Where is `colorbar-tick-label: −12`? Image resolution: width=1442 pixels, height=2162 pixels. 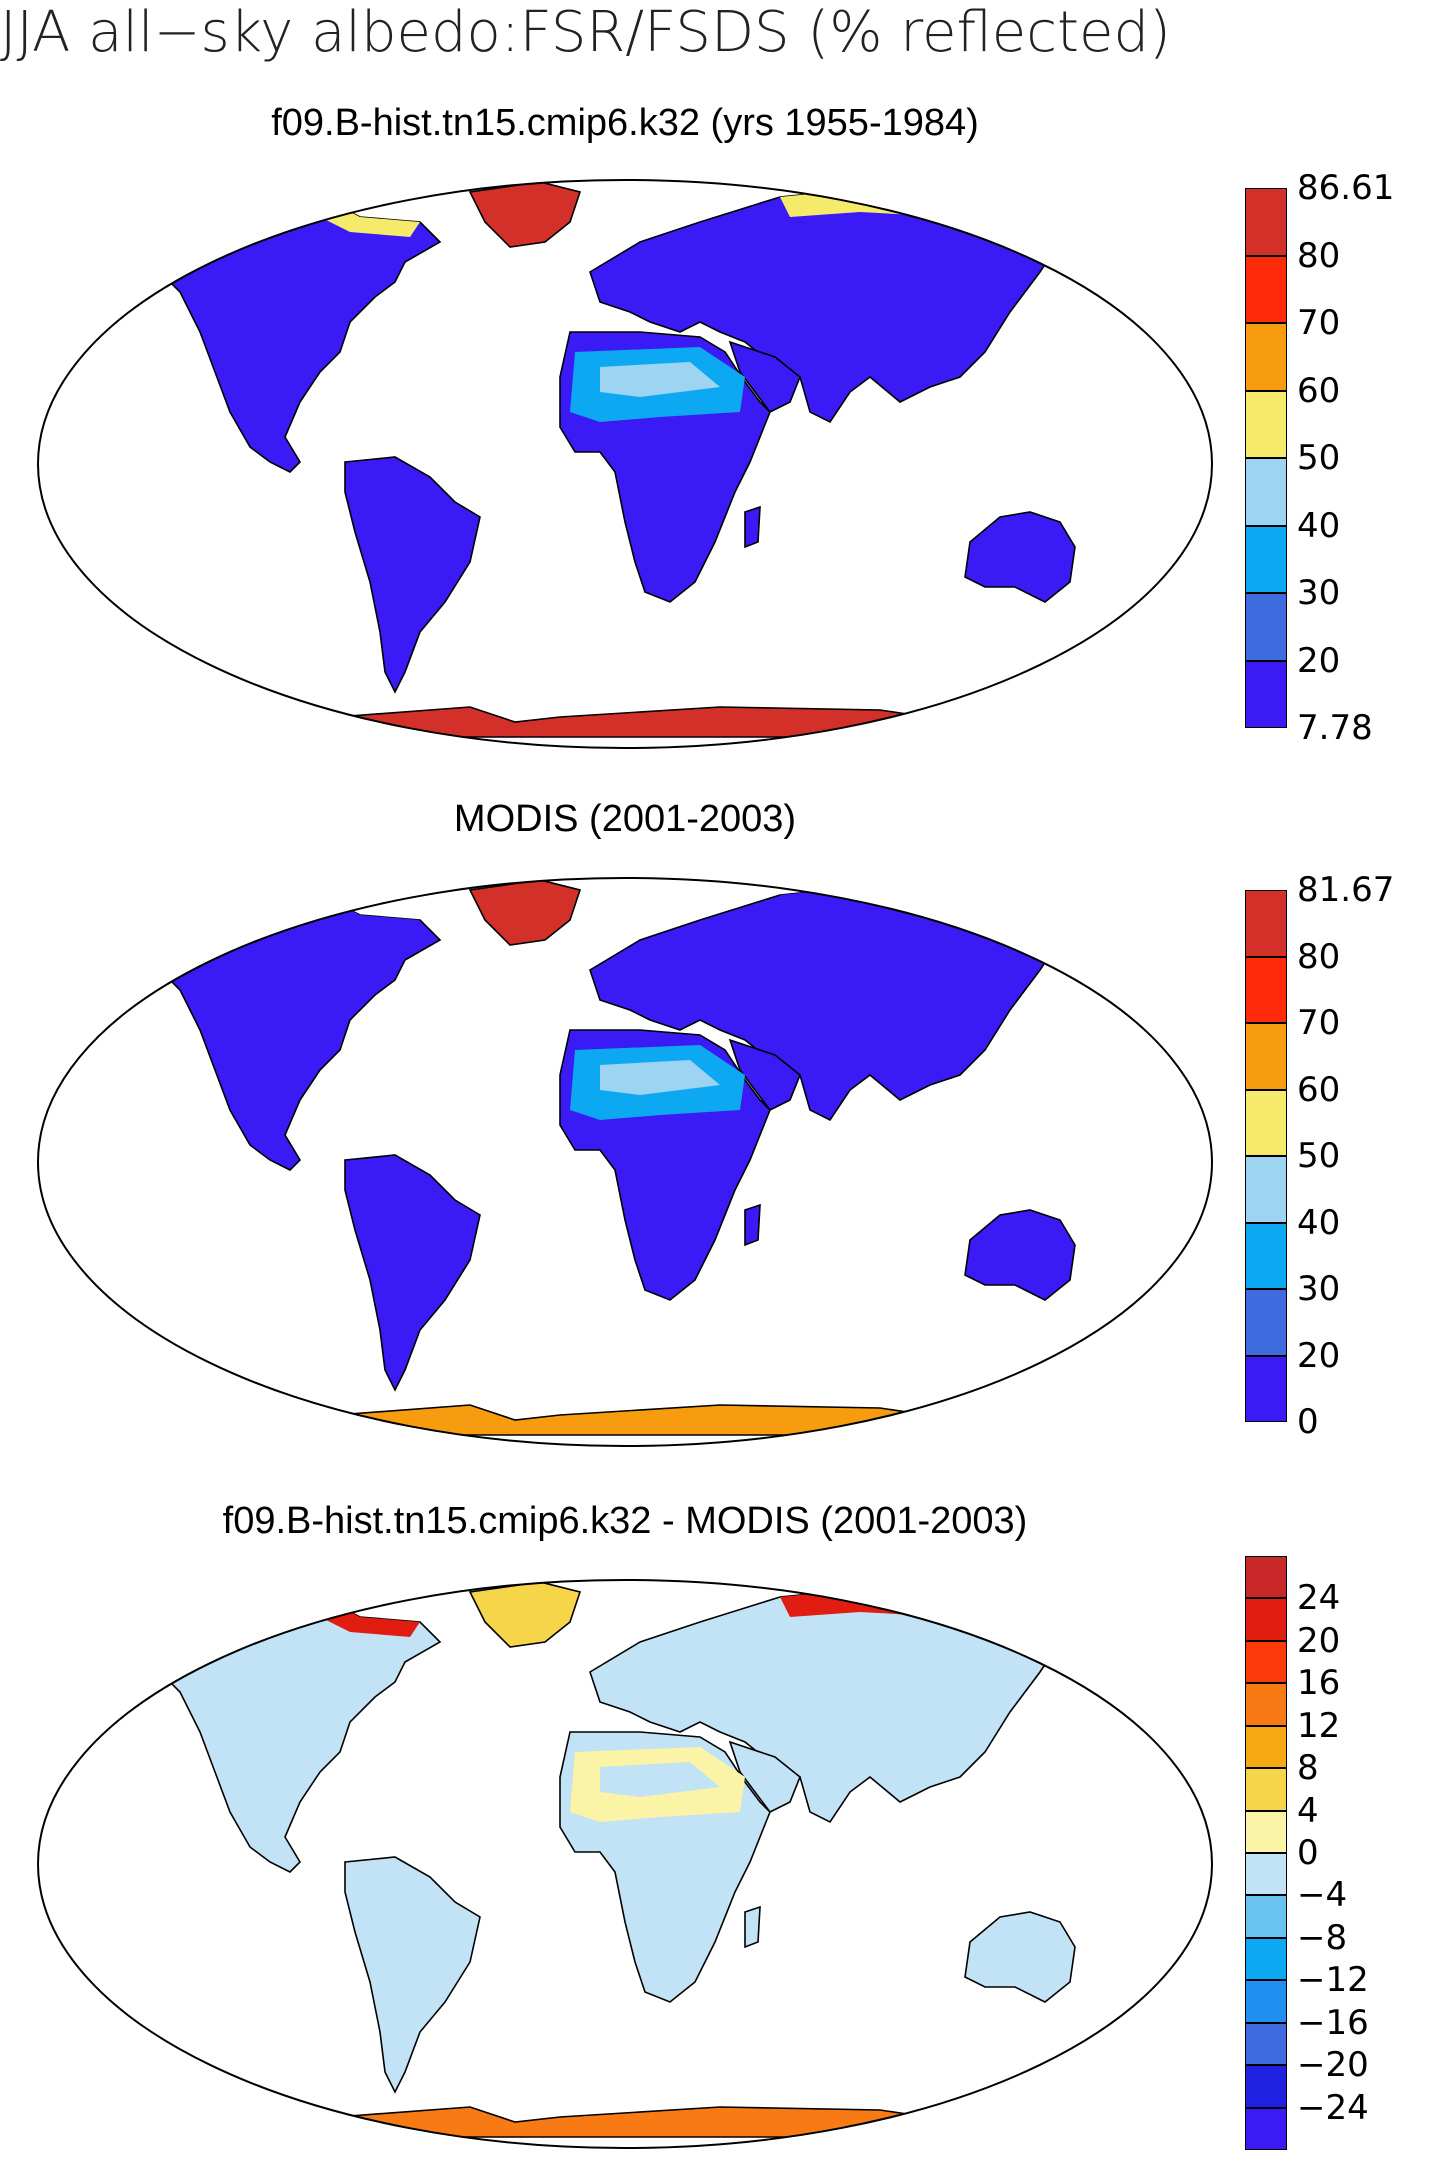
colorbar-tick-label: −12 is located at coordinates (1333, 1980).